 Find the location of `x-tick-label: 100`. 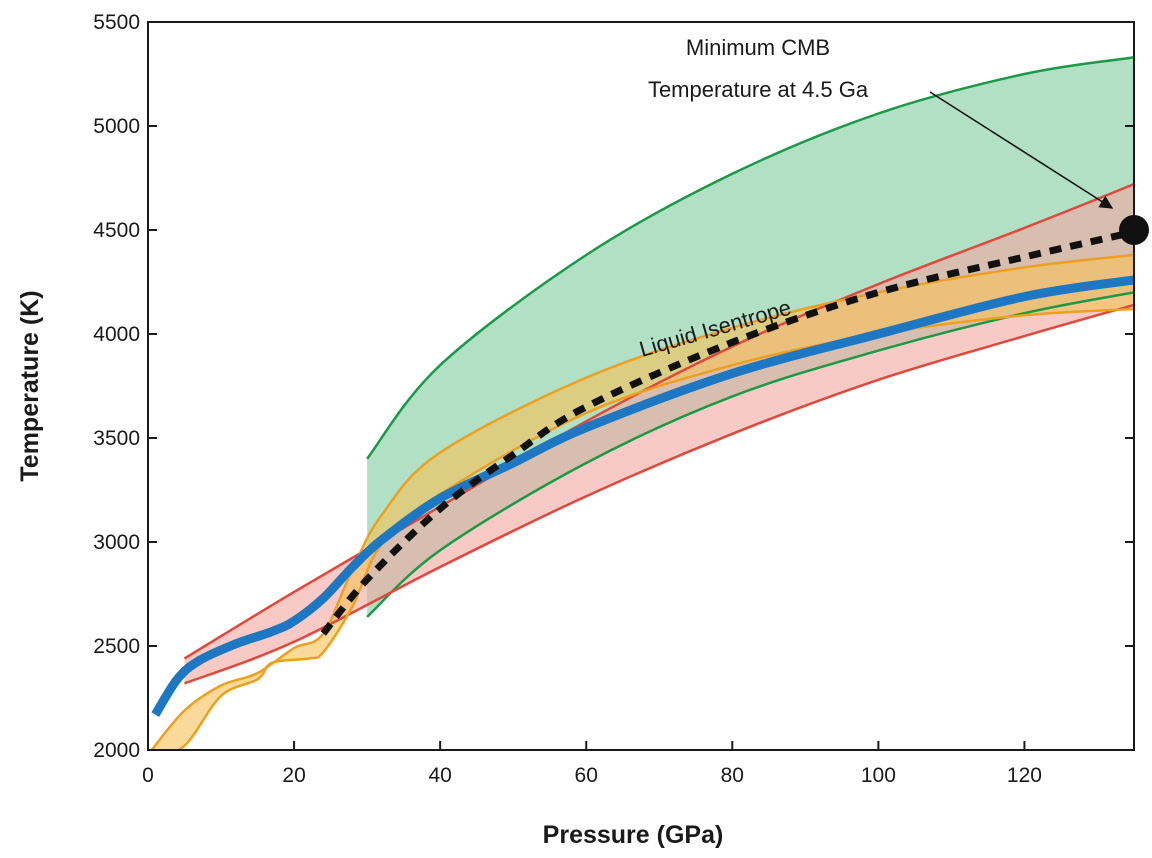

x-tick-label: 100 is located at coordinates (878, 775).